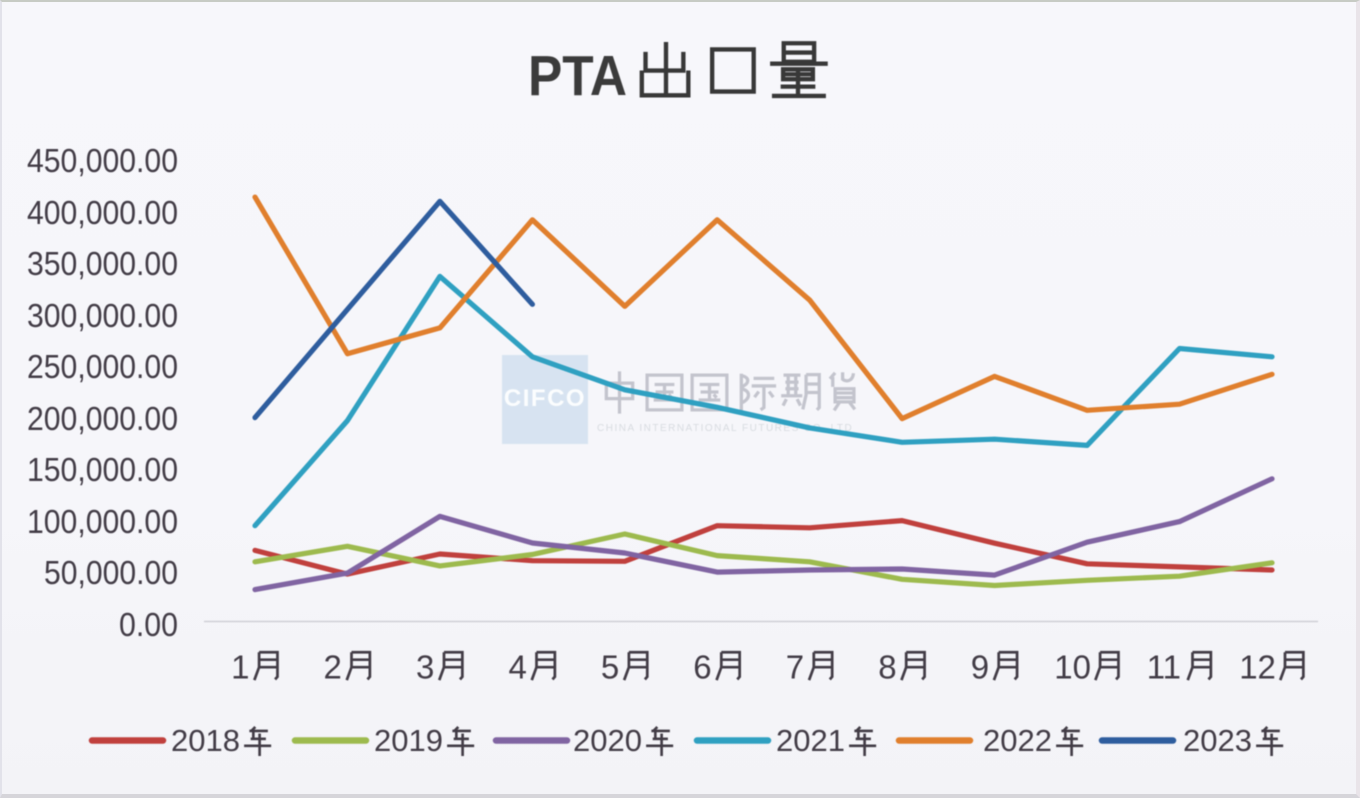 This screenshot has width=1360, height=798. I want to click on svg-text: 1, so click(240, 667).